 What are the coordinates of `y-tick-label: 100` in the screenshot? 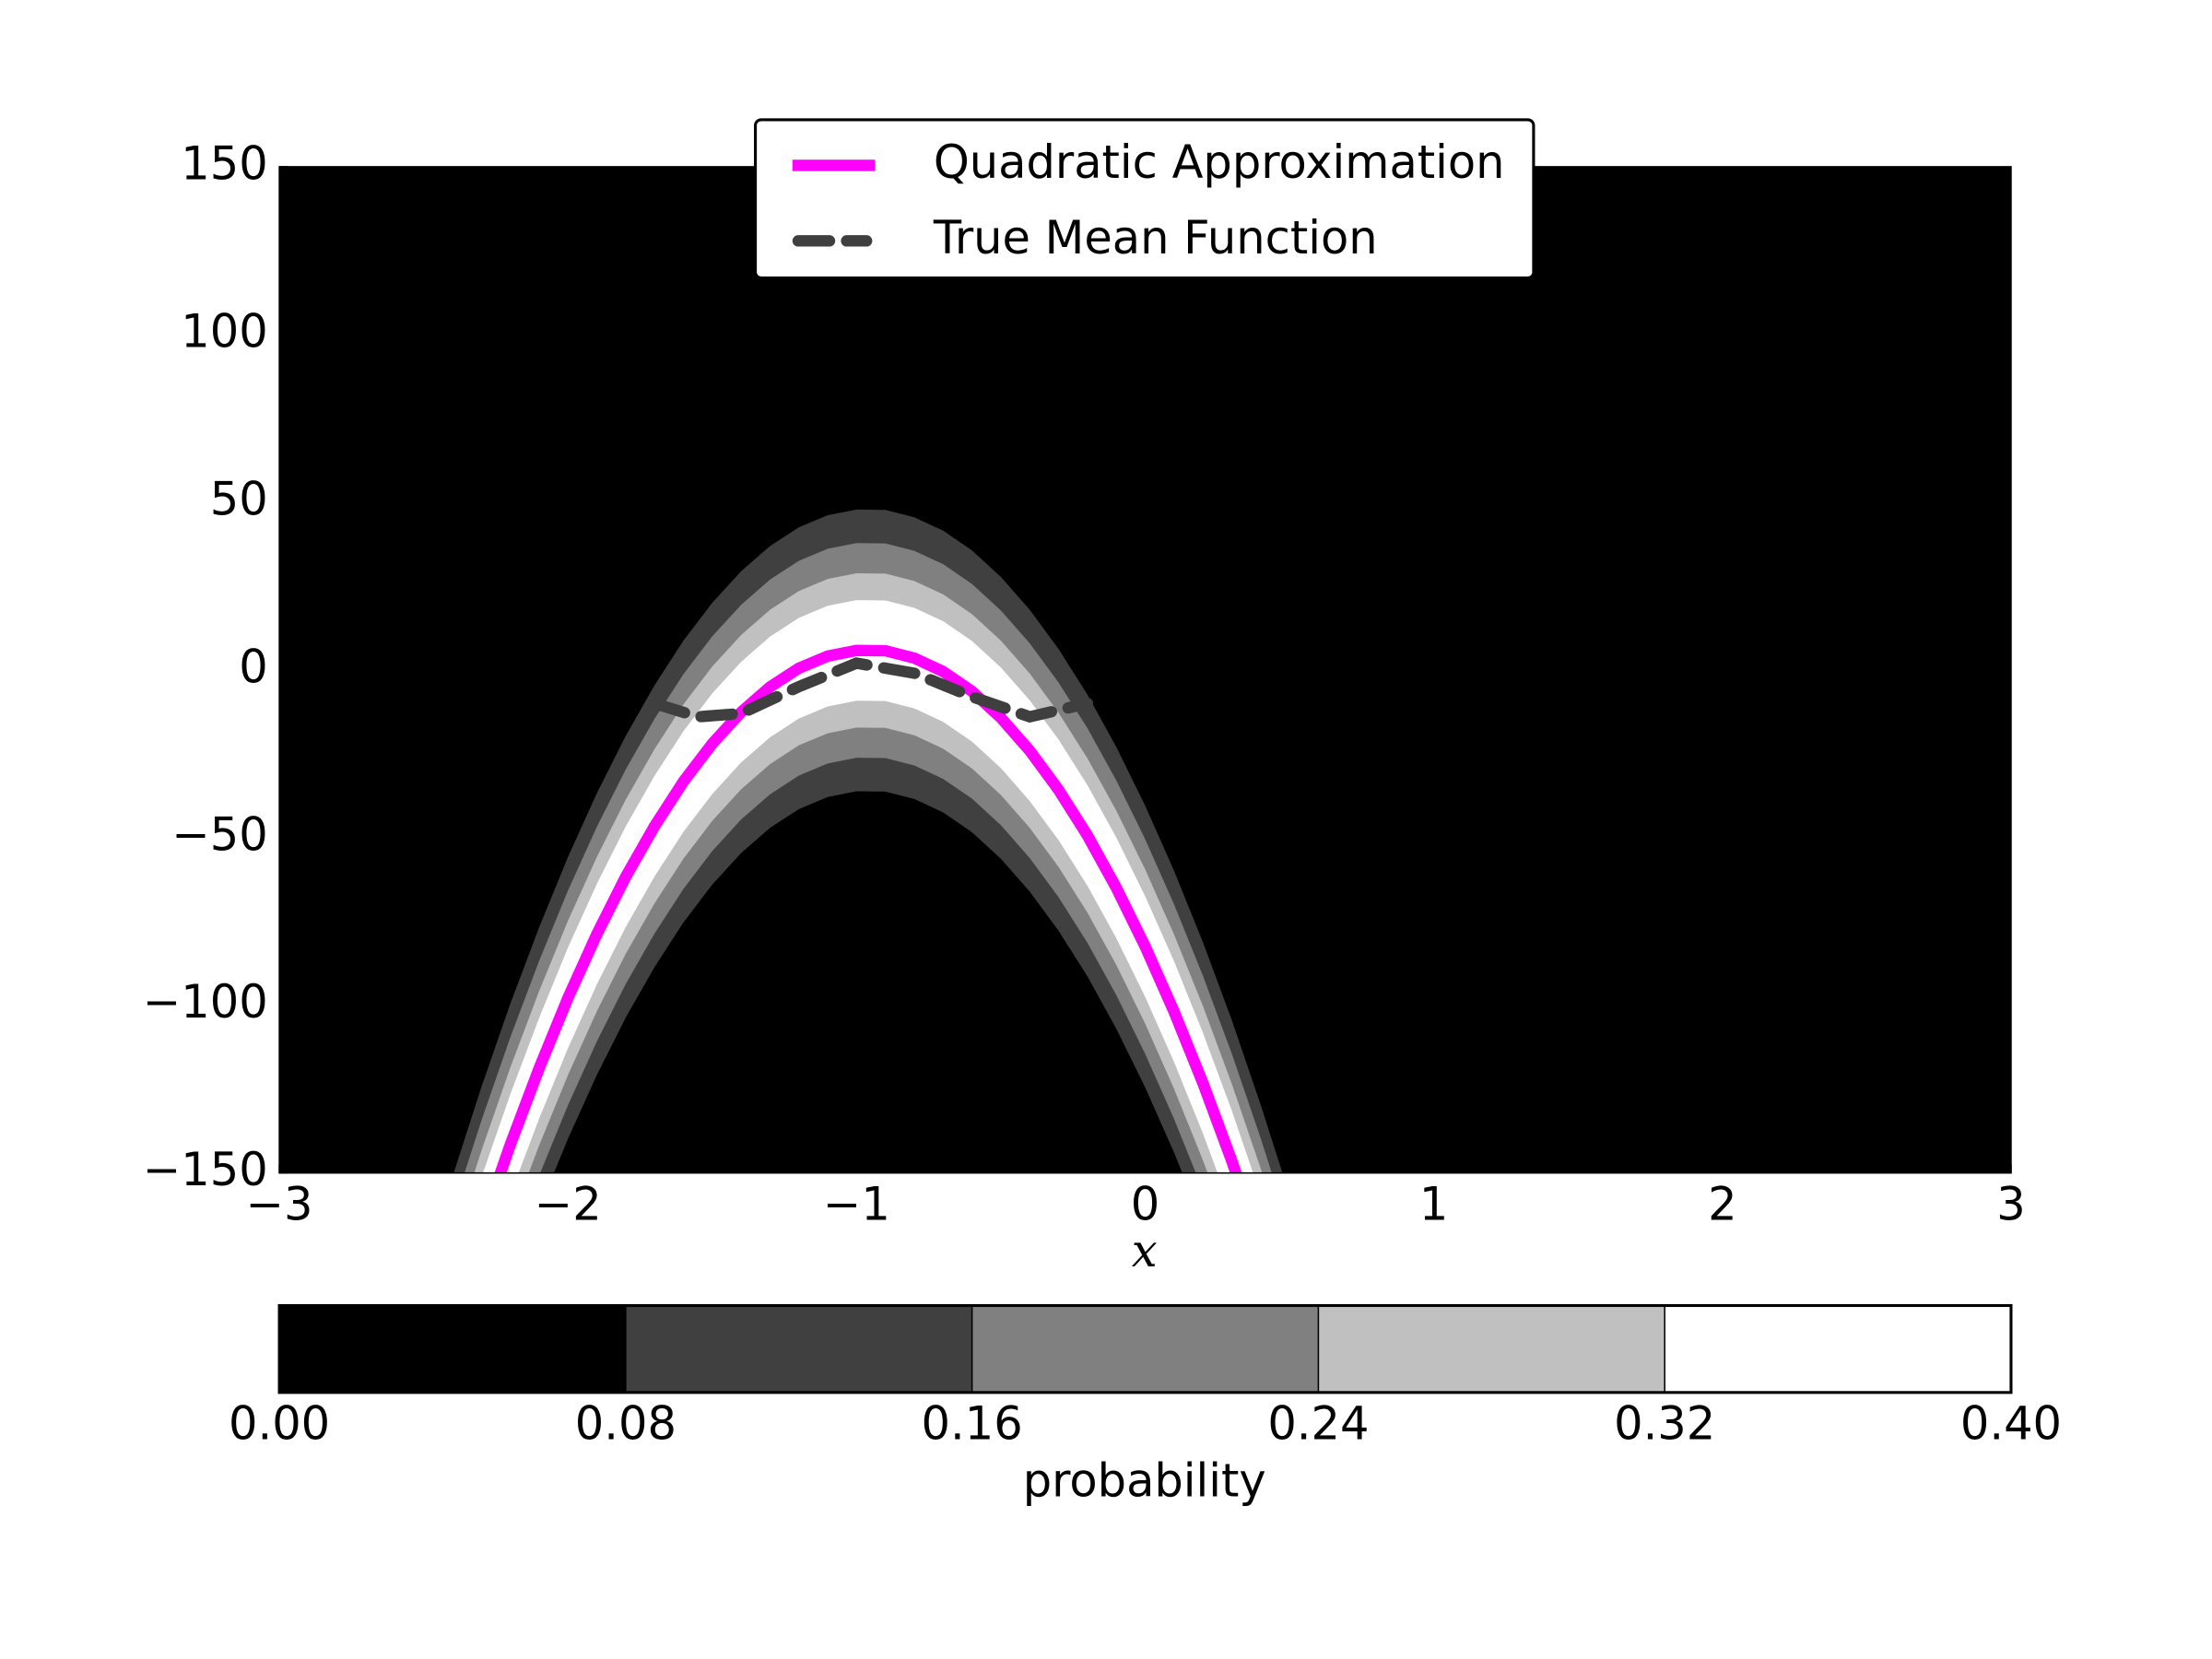 It's located at (224, 331).